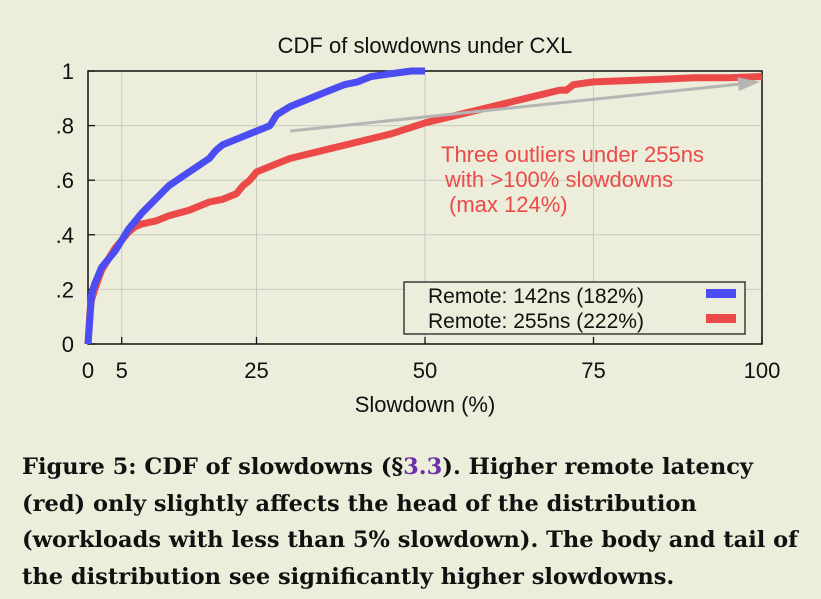 This screenshot has height=599, width=821. I want to click on legend-box, so click(574, 308).